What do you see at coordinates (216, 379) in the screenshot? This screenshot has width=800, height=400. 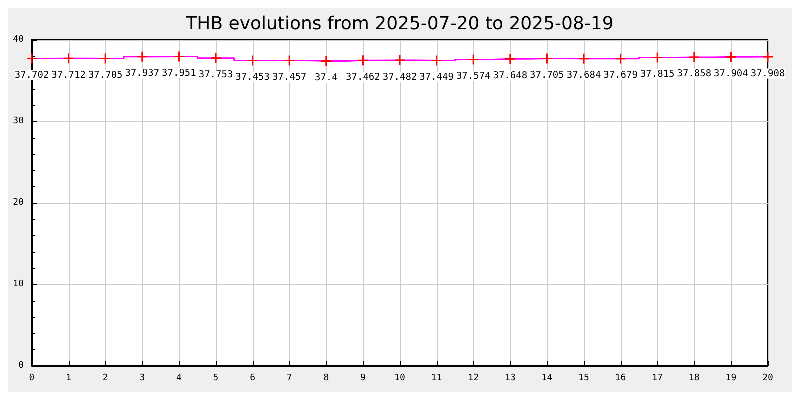 I see `x-tick-label: 5` at bounding box center [216, 379].